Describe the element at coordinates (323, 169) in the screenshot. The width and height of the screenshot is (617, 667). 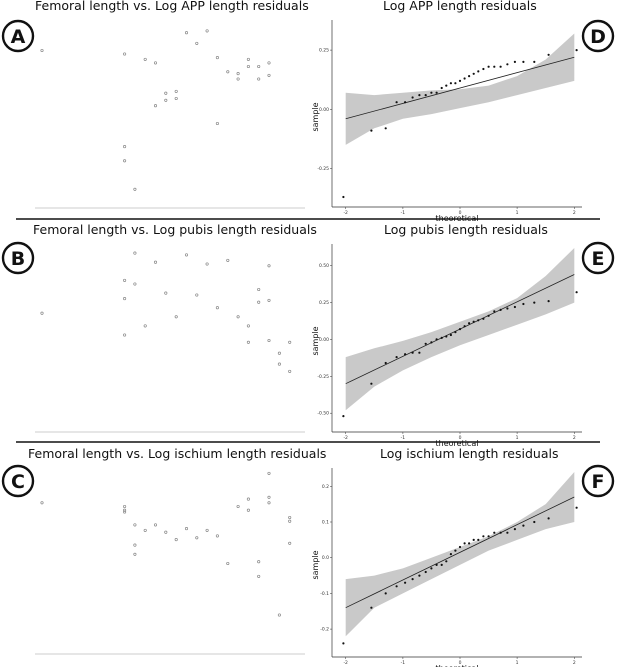
I see `y-tick-label: -0.25` at that location.